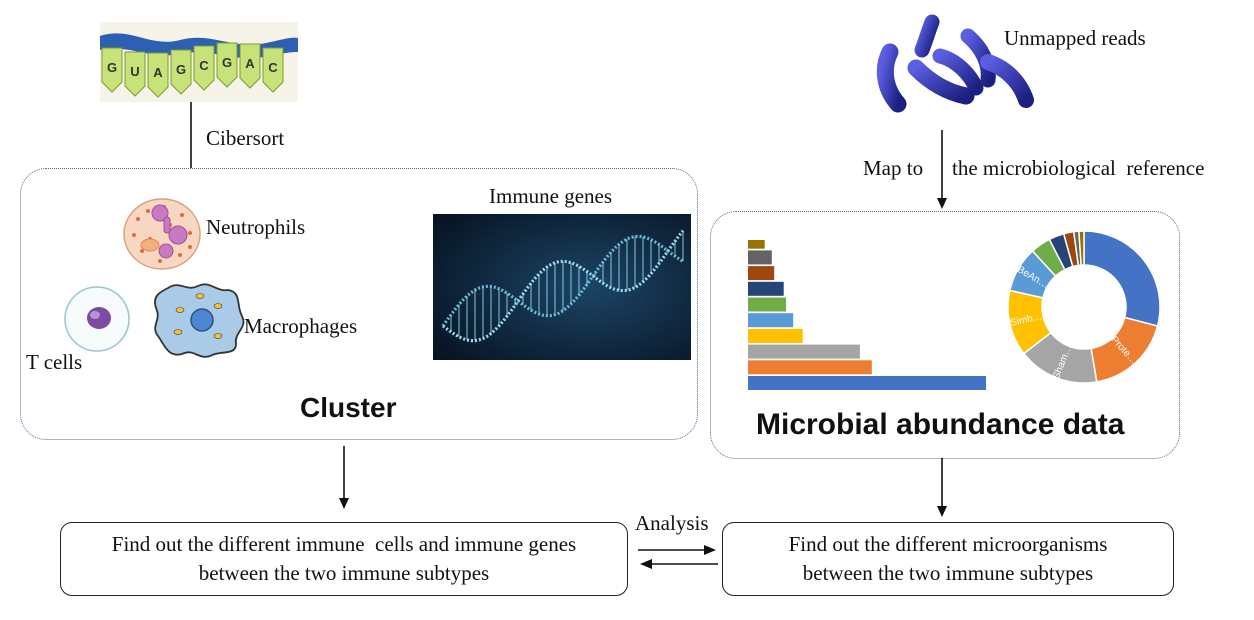 This screenshot has width=1254, height=620. What do you see at coordinates (1078, 168) in the screenshot?
I see `reference-label: the microbiological reference` at bounding box center [1078, 168].